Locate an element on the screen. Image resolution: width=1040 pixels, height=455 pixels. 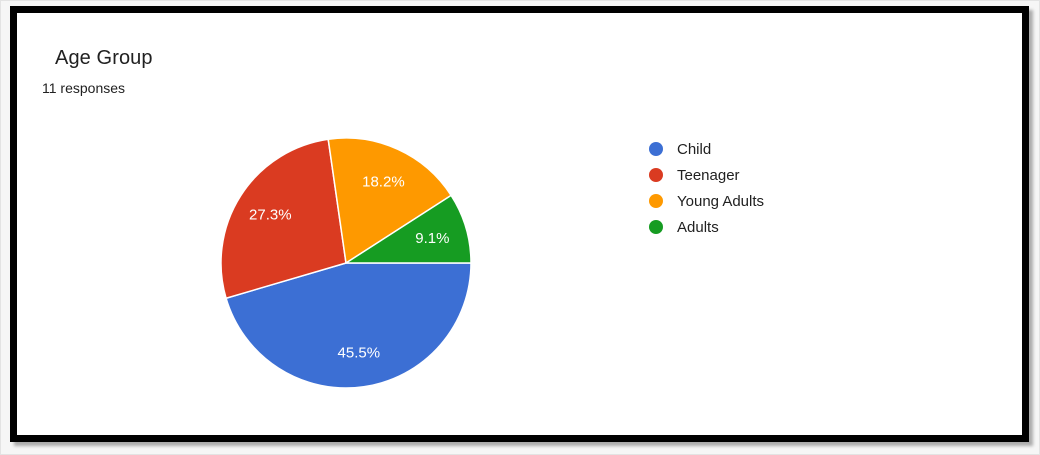
legend-item-young-adults: Young Adults is located at coordinates (706, 201).